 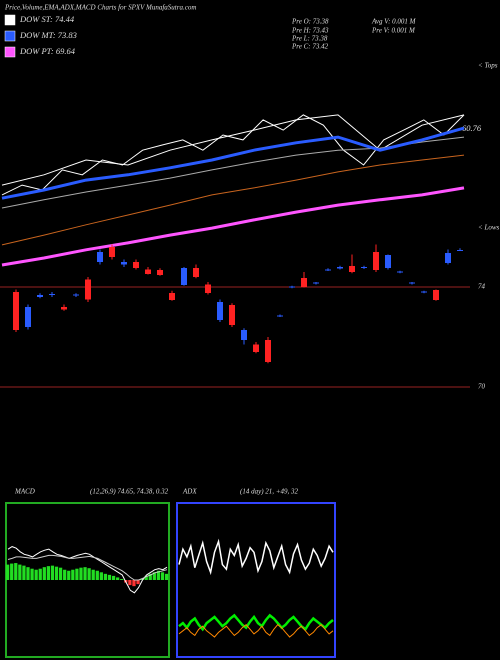 I want to click on stat: Pre V: 0.001 M, so click(x=393, y=31).